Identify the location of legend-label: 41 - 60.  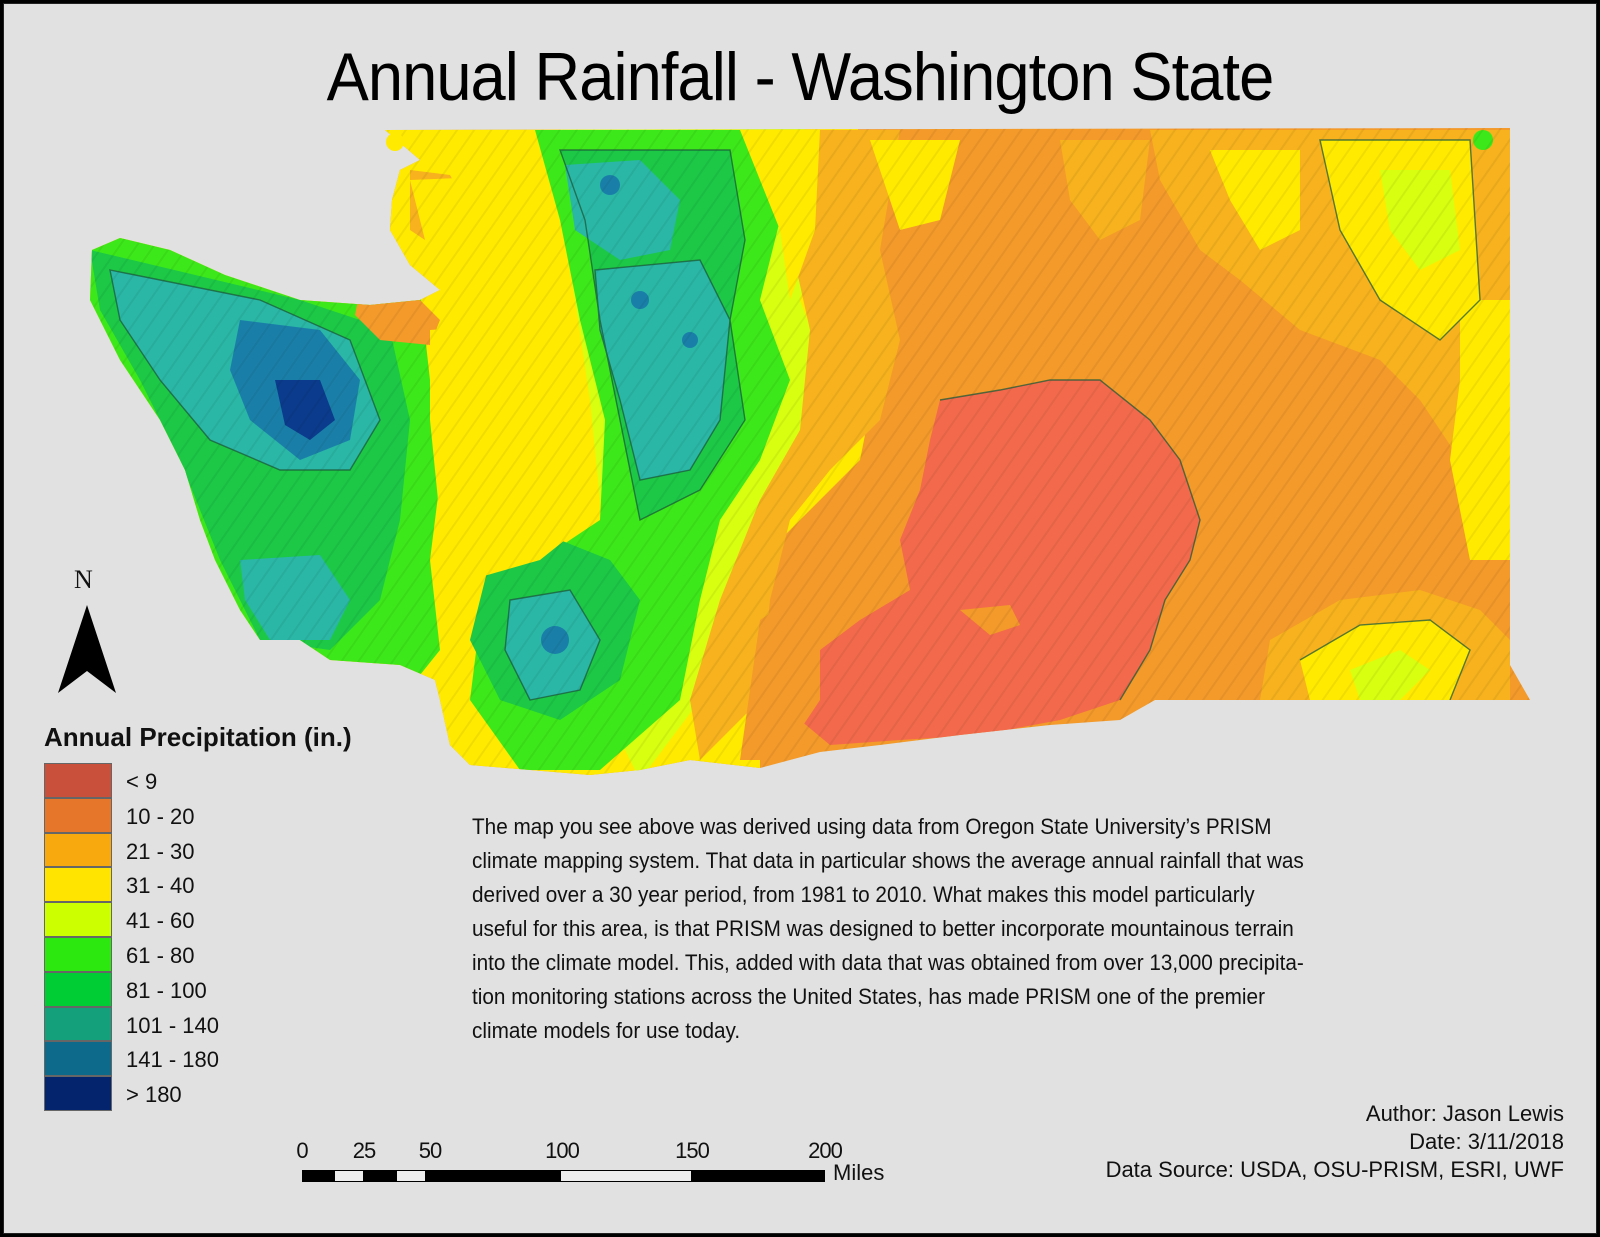
(160, 921).